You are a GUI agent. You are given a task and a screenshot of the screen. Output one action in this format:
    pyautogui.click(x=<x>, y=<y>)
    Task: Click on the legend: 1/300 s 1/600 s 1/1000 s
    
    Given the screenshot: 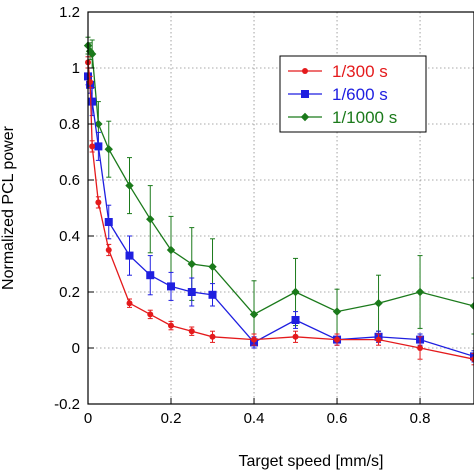 What is the action you would take?
    pyautogui.click(x=353, y=94)
    